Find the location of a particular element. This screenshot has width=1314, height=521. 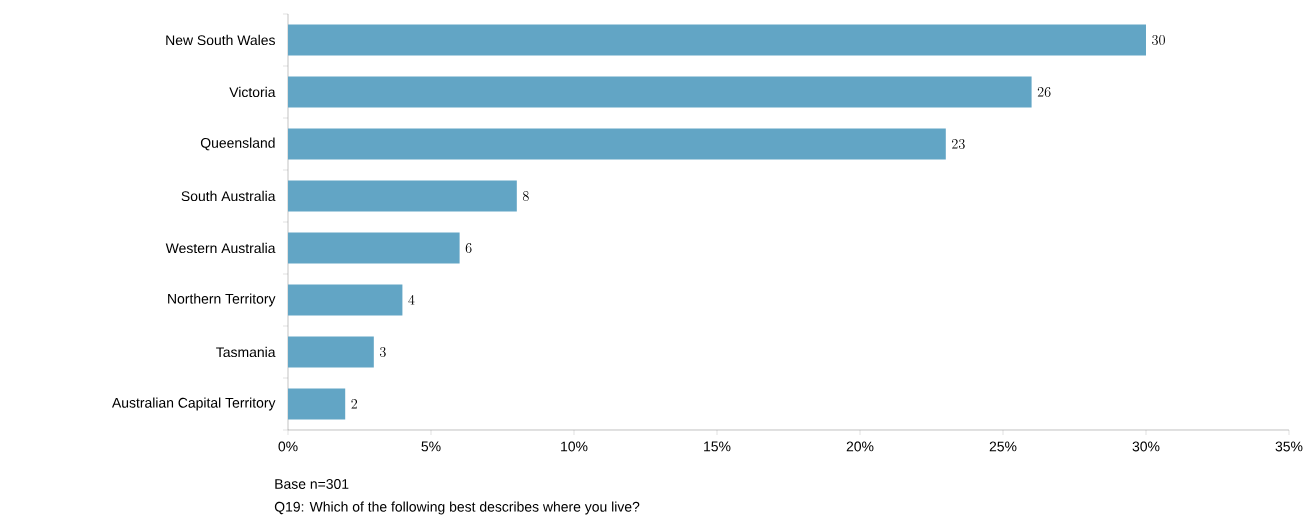

y-tick-label: Queensland is located at coordinates (237, 144).